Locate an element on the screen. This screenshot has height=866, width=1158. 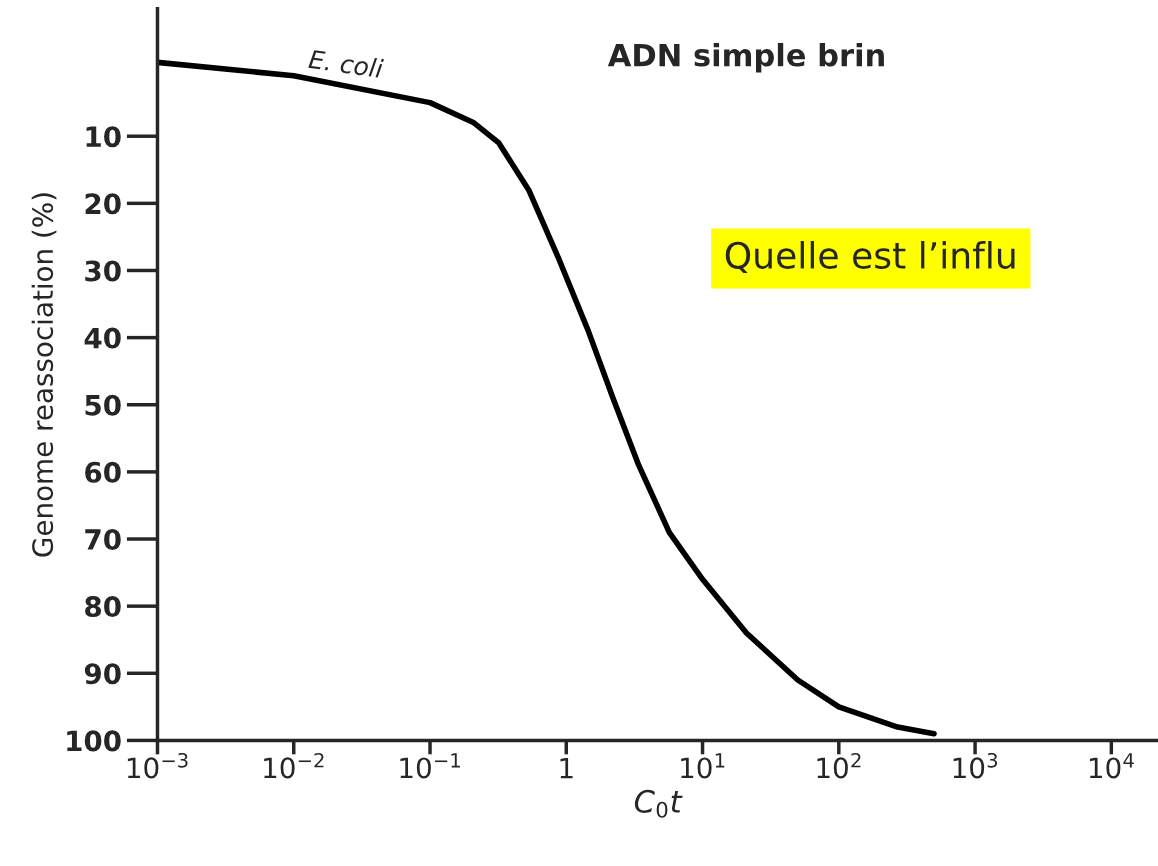
x-tick-label: 10$^{−2}$ is located at coordinates (294, 765).